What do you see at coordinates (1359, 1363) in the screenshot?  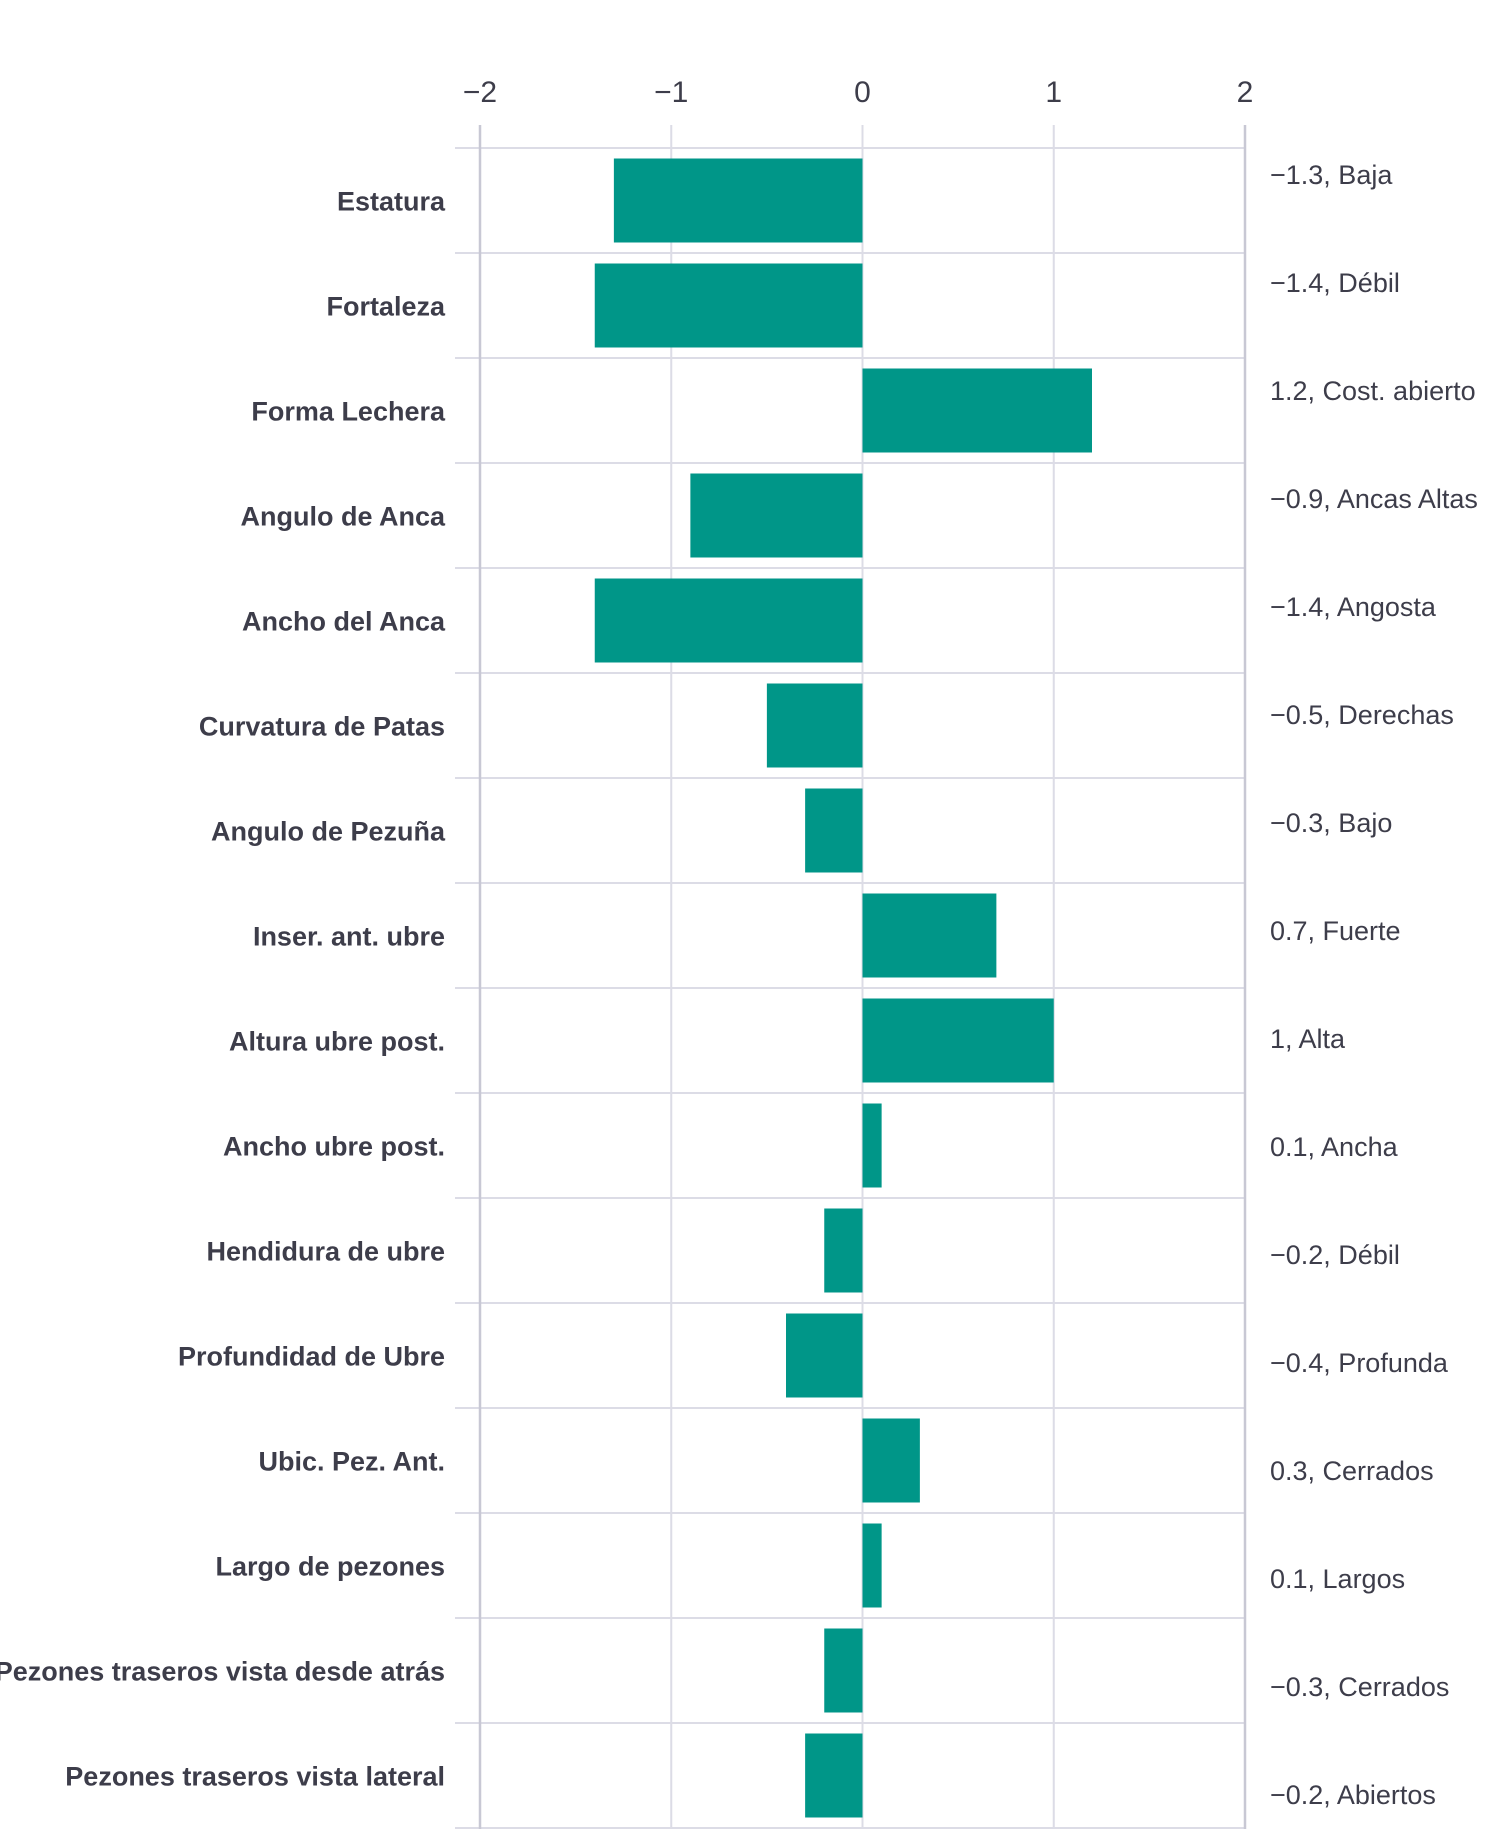 I see `value-label: −0.4, Profunda` at bounding box center [1359, 1363].